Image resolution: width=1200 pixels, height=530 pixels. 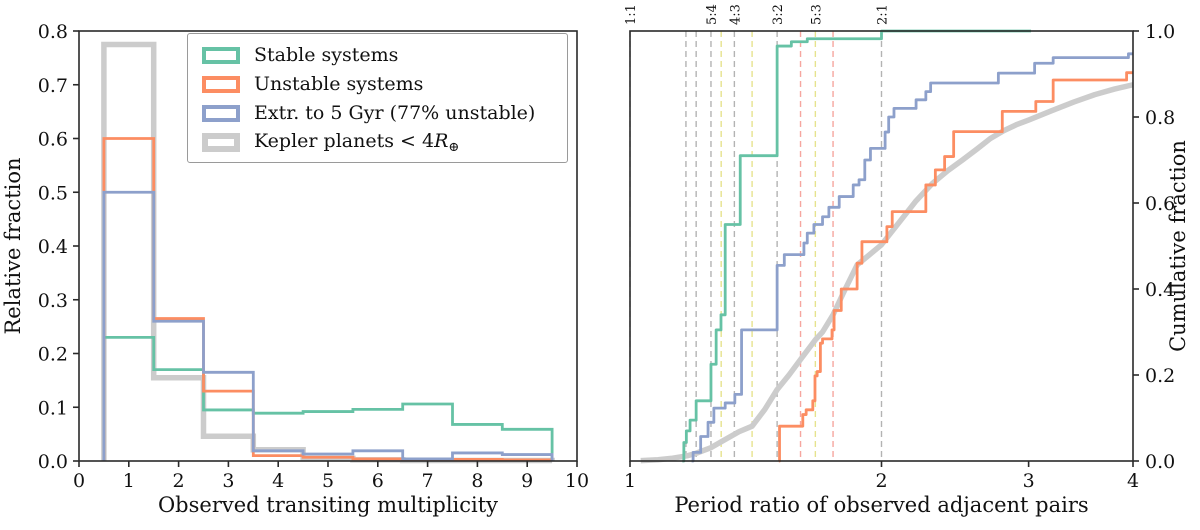 I want to click on legend-row-kepler: Kepler planets < 4R⊕, so click(x=384, y=142).